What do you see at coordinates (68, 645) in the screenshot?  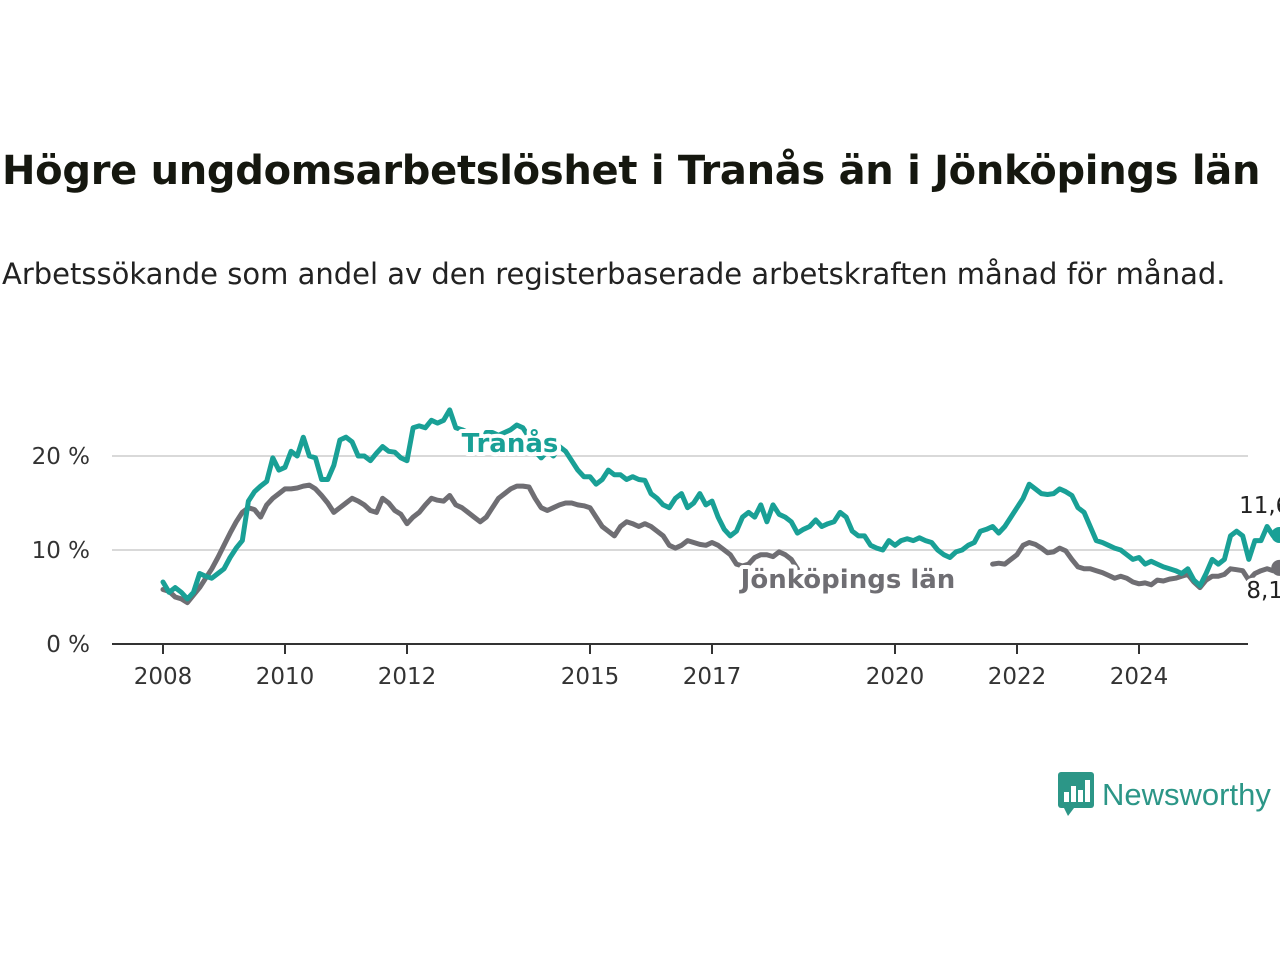 I see `y-tick-label: 0 %` at bounding box center [68, 645].